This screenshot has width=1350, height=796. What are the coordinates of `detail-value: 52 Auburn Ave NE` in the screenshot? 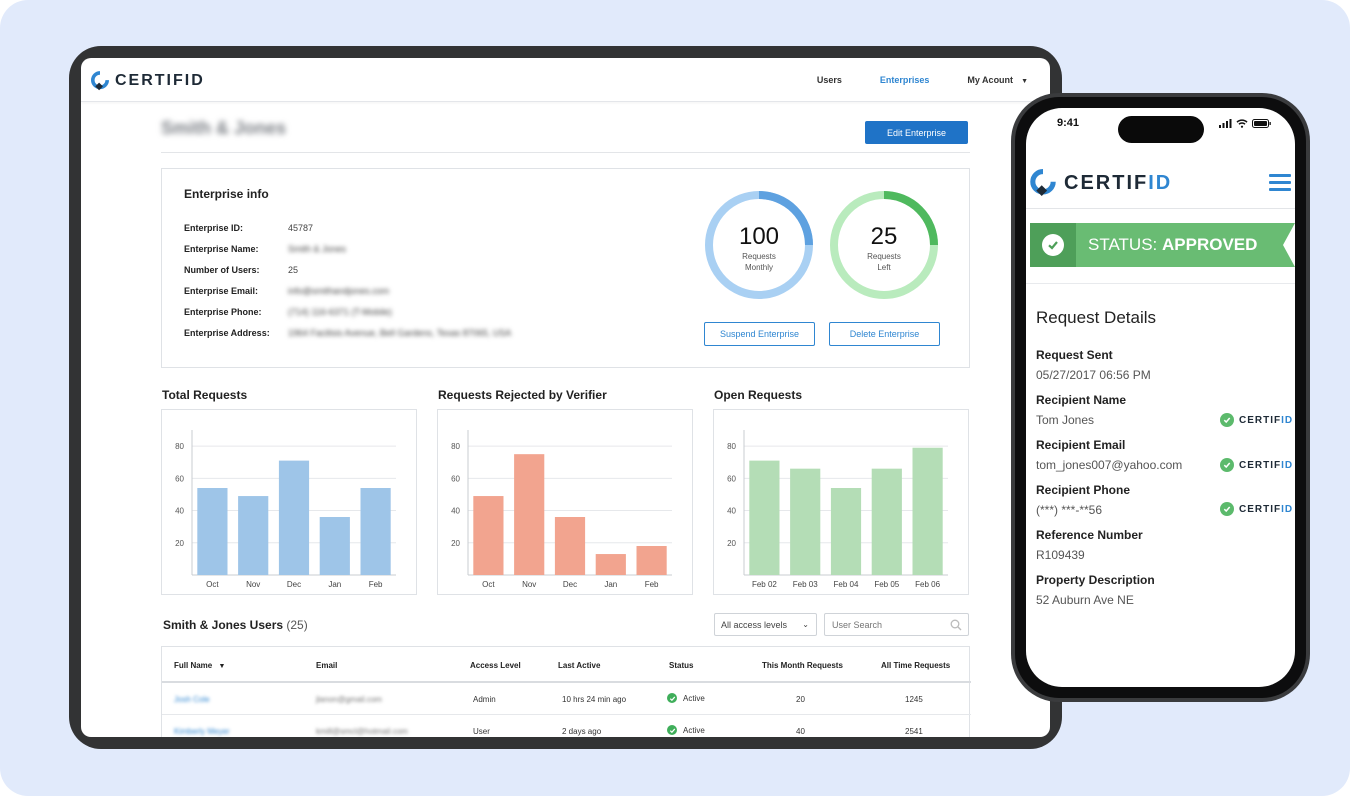 It's located at (1085, 600).